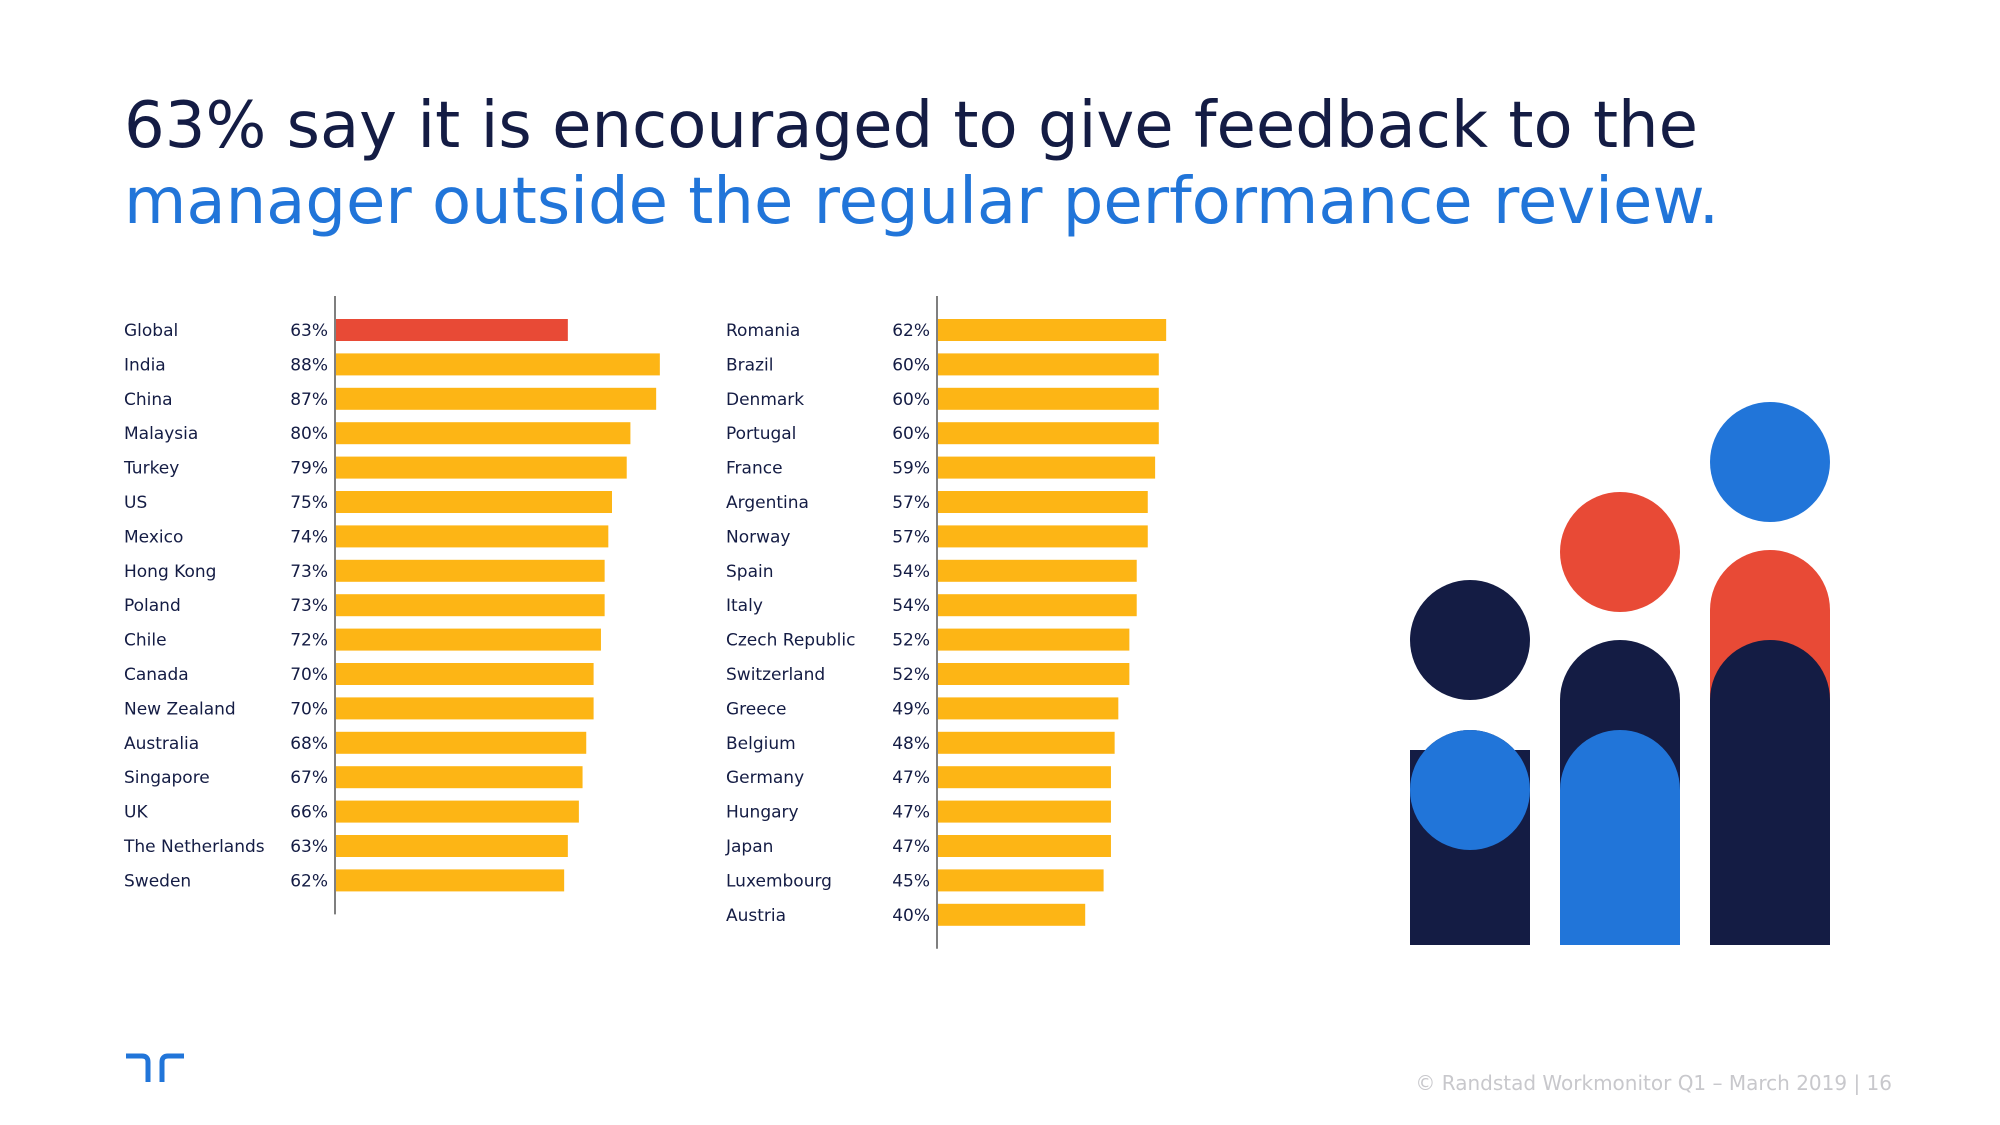 The height and width of the screenshot is (1125, 2000). What do you see at coordinates (754, 469) in the screenshot?
I see `right-chart-category-label: France` at bounding box center [754, 469].